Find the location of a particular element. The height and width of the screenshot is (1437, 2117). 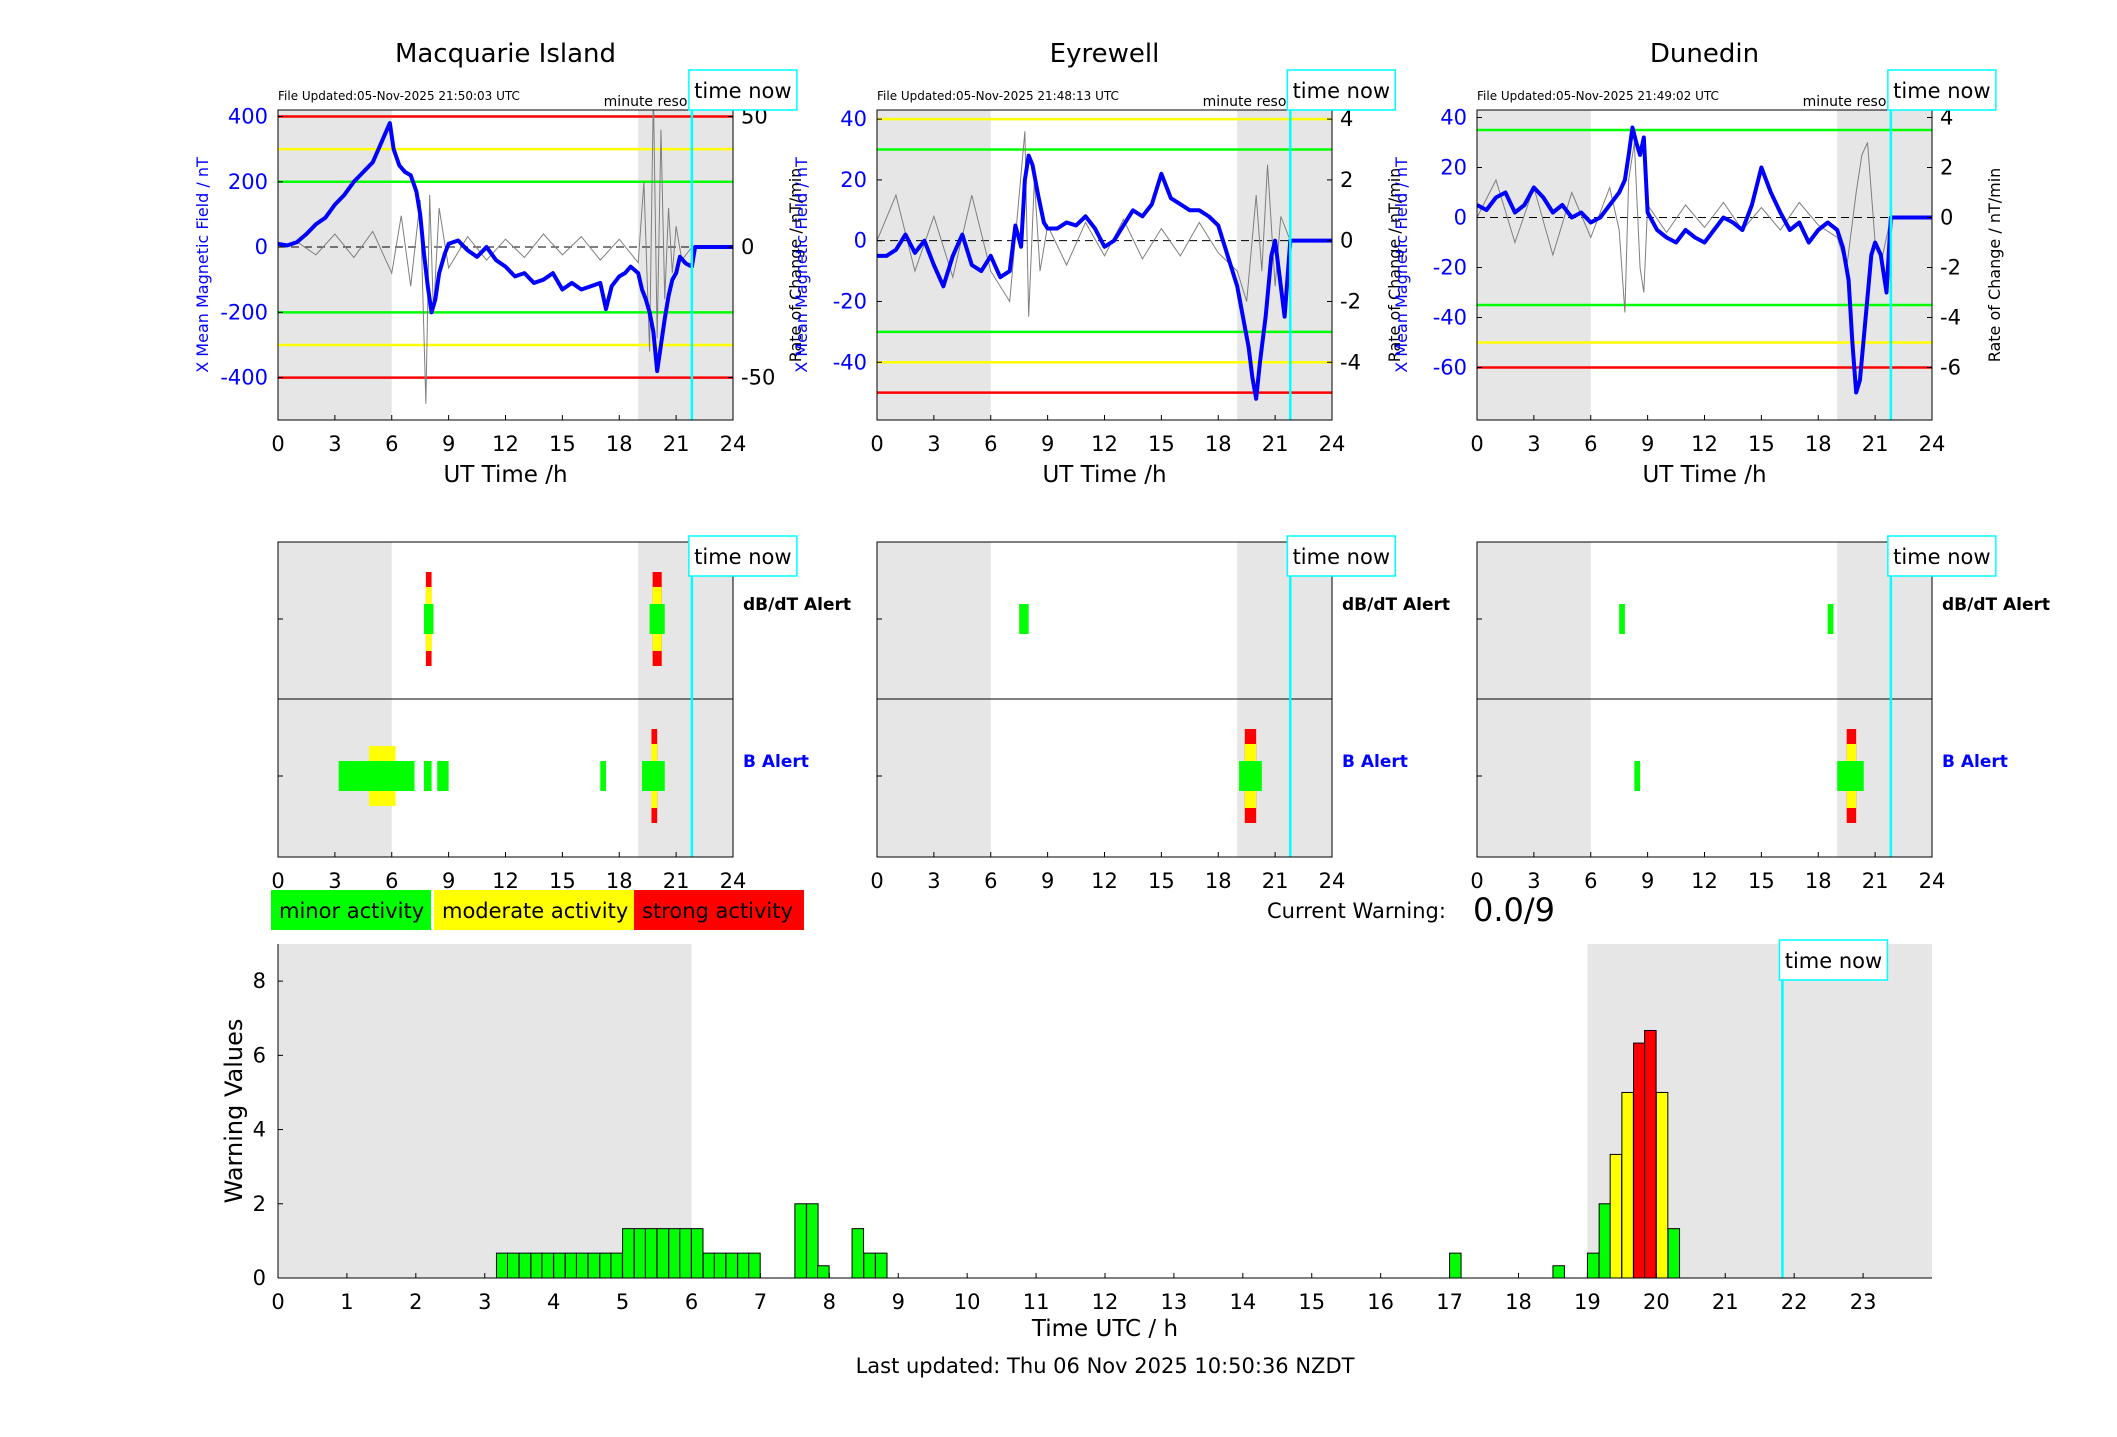

x-tick-label: 13 is located at coordinates (1174, 1302).